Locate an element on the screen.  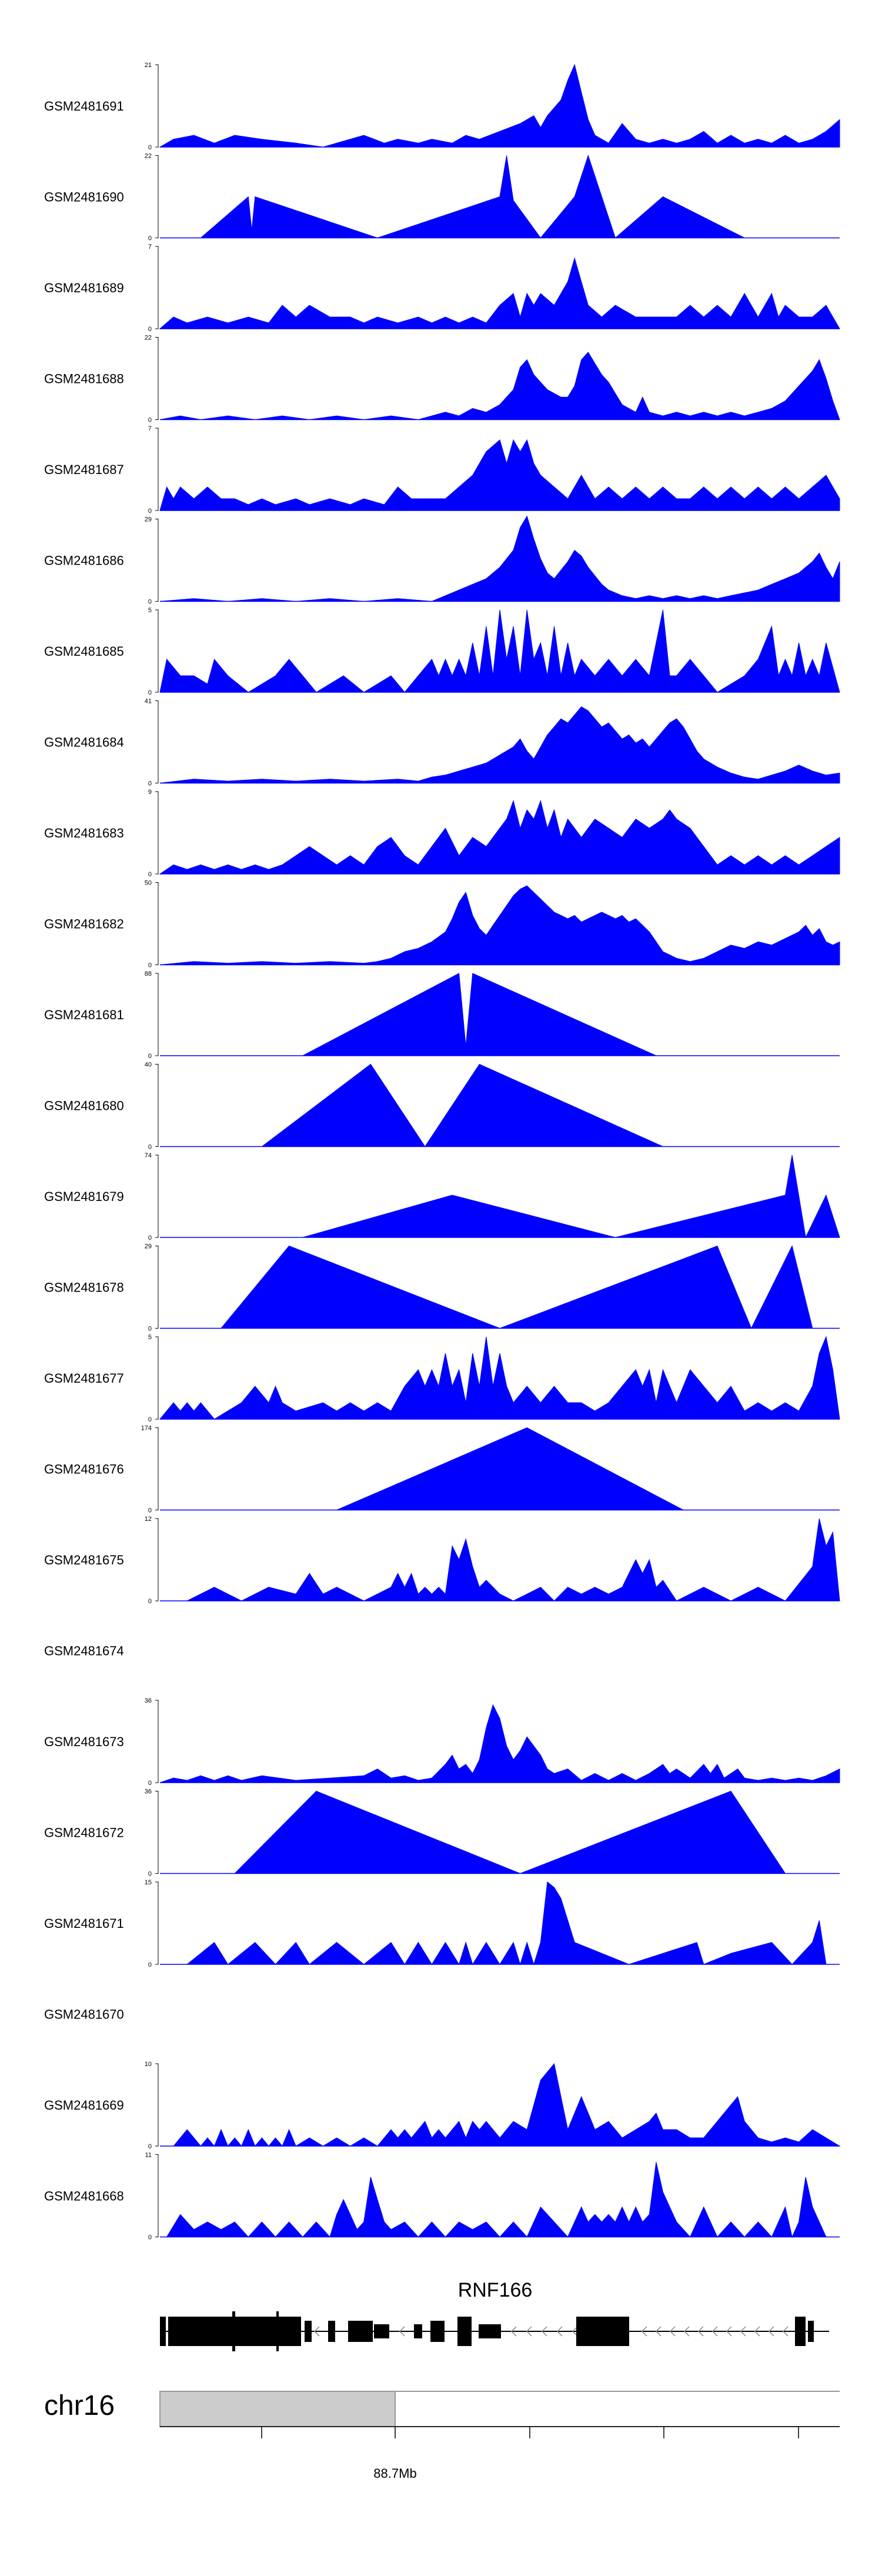
track-label: GSM2481670 is located at coordinates (84, 2014).